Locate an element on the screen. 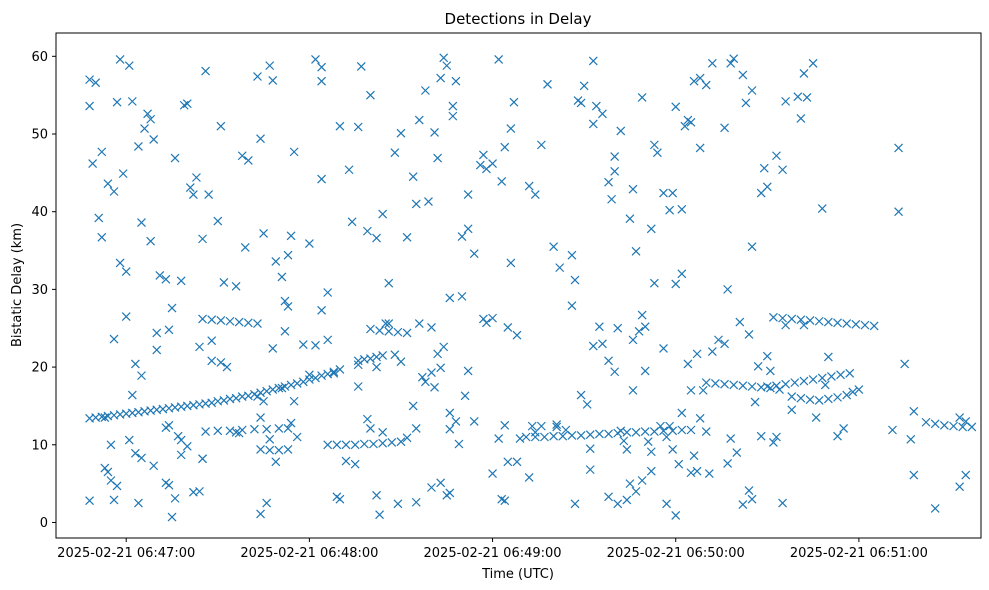 This screenshot has height=590, width=989. y-tick-label: 20 is located at coordinates (39, 368).